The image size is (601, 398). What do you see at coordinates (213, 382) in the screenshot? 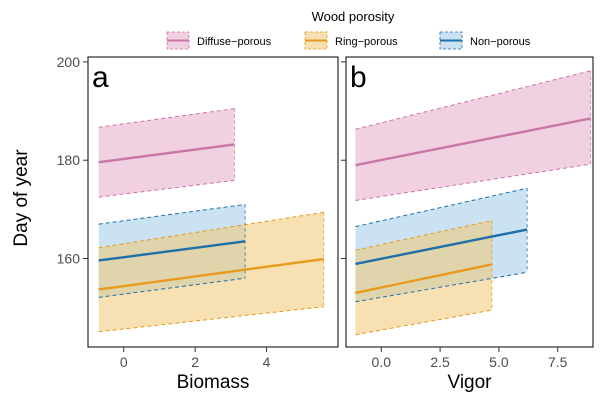
I see `x-axis-title-a: Biomass` at bounding box center [213, 382].